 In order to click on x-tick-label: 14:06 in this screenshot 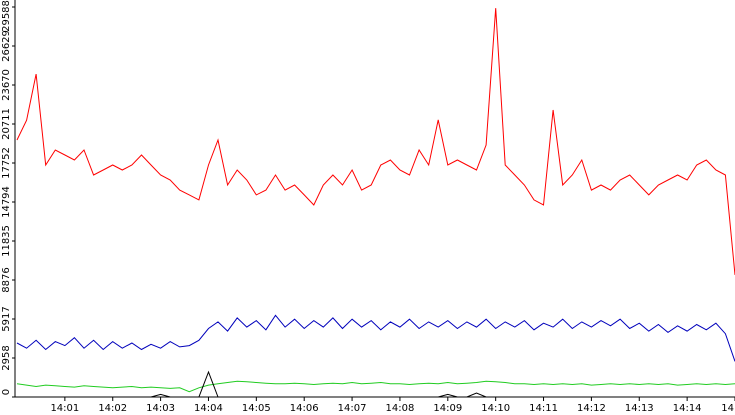, I will do `click(304, 408)`.